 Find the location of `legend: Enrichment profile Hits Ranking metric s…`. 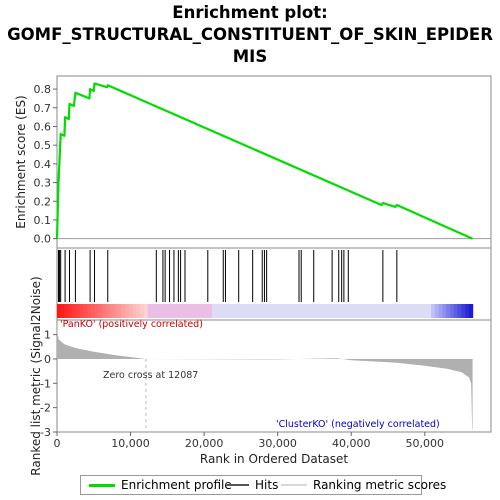

legend: Enrichment profile Hits Ranking metric s… is located at coordinates (263, 485).